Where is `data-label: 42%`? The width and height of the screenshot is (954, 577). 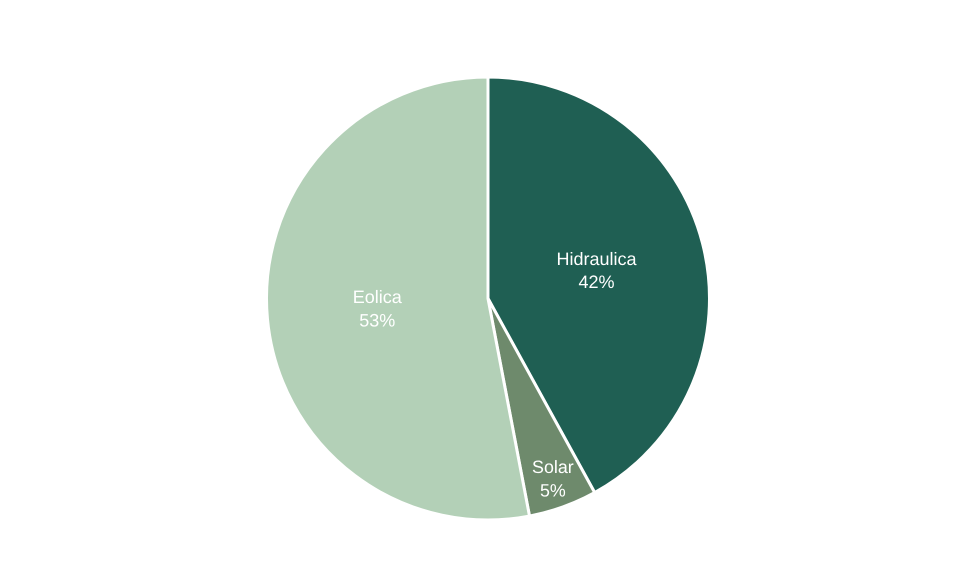 data-label: 42% is located at coordinates (596, 282).